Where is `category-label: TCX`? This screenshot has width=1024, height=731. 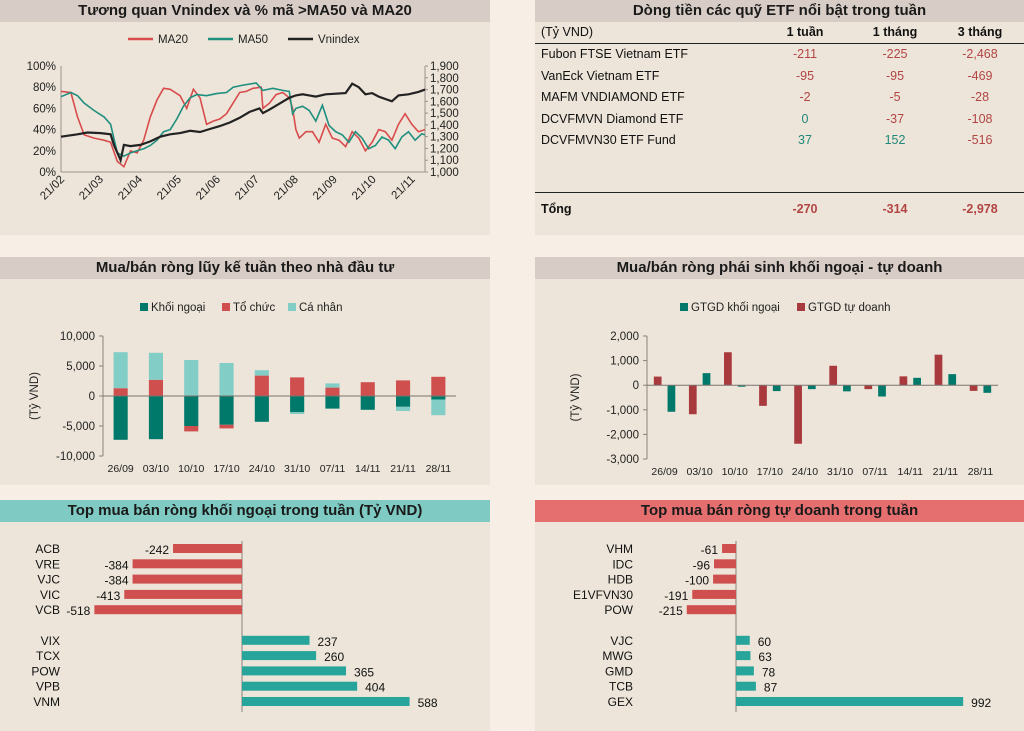
category-label: TCX is located at coordinates (48, 656).